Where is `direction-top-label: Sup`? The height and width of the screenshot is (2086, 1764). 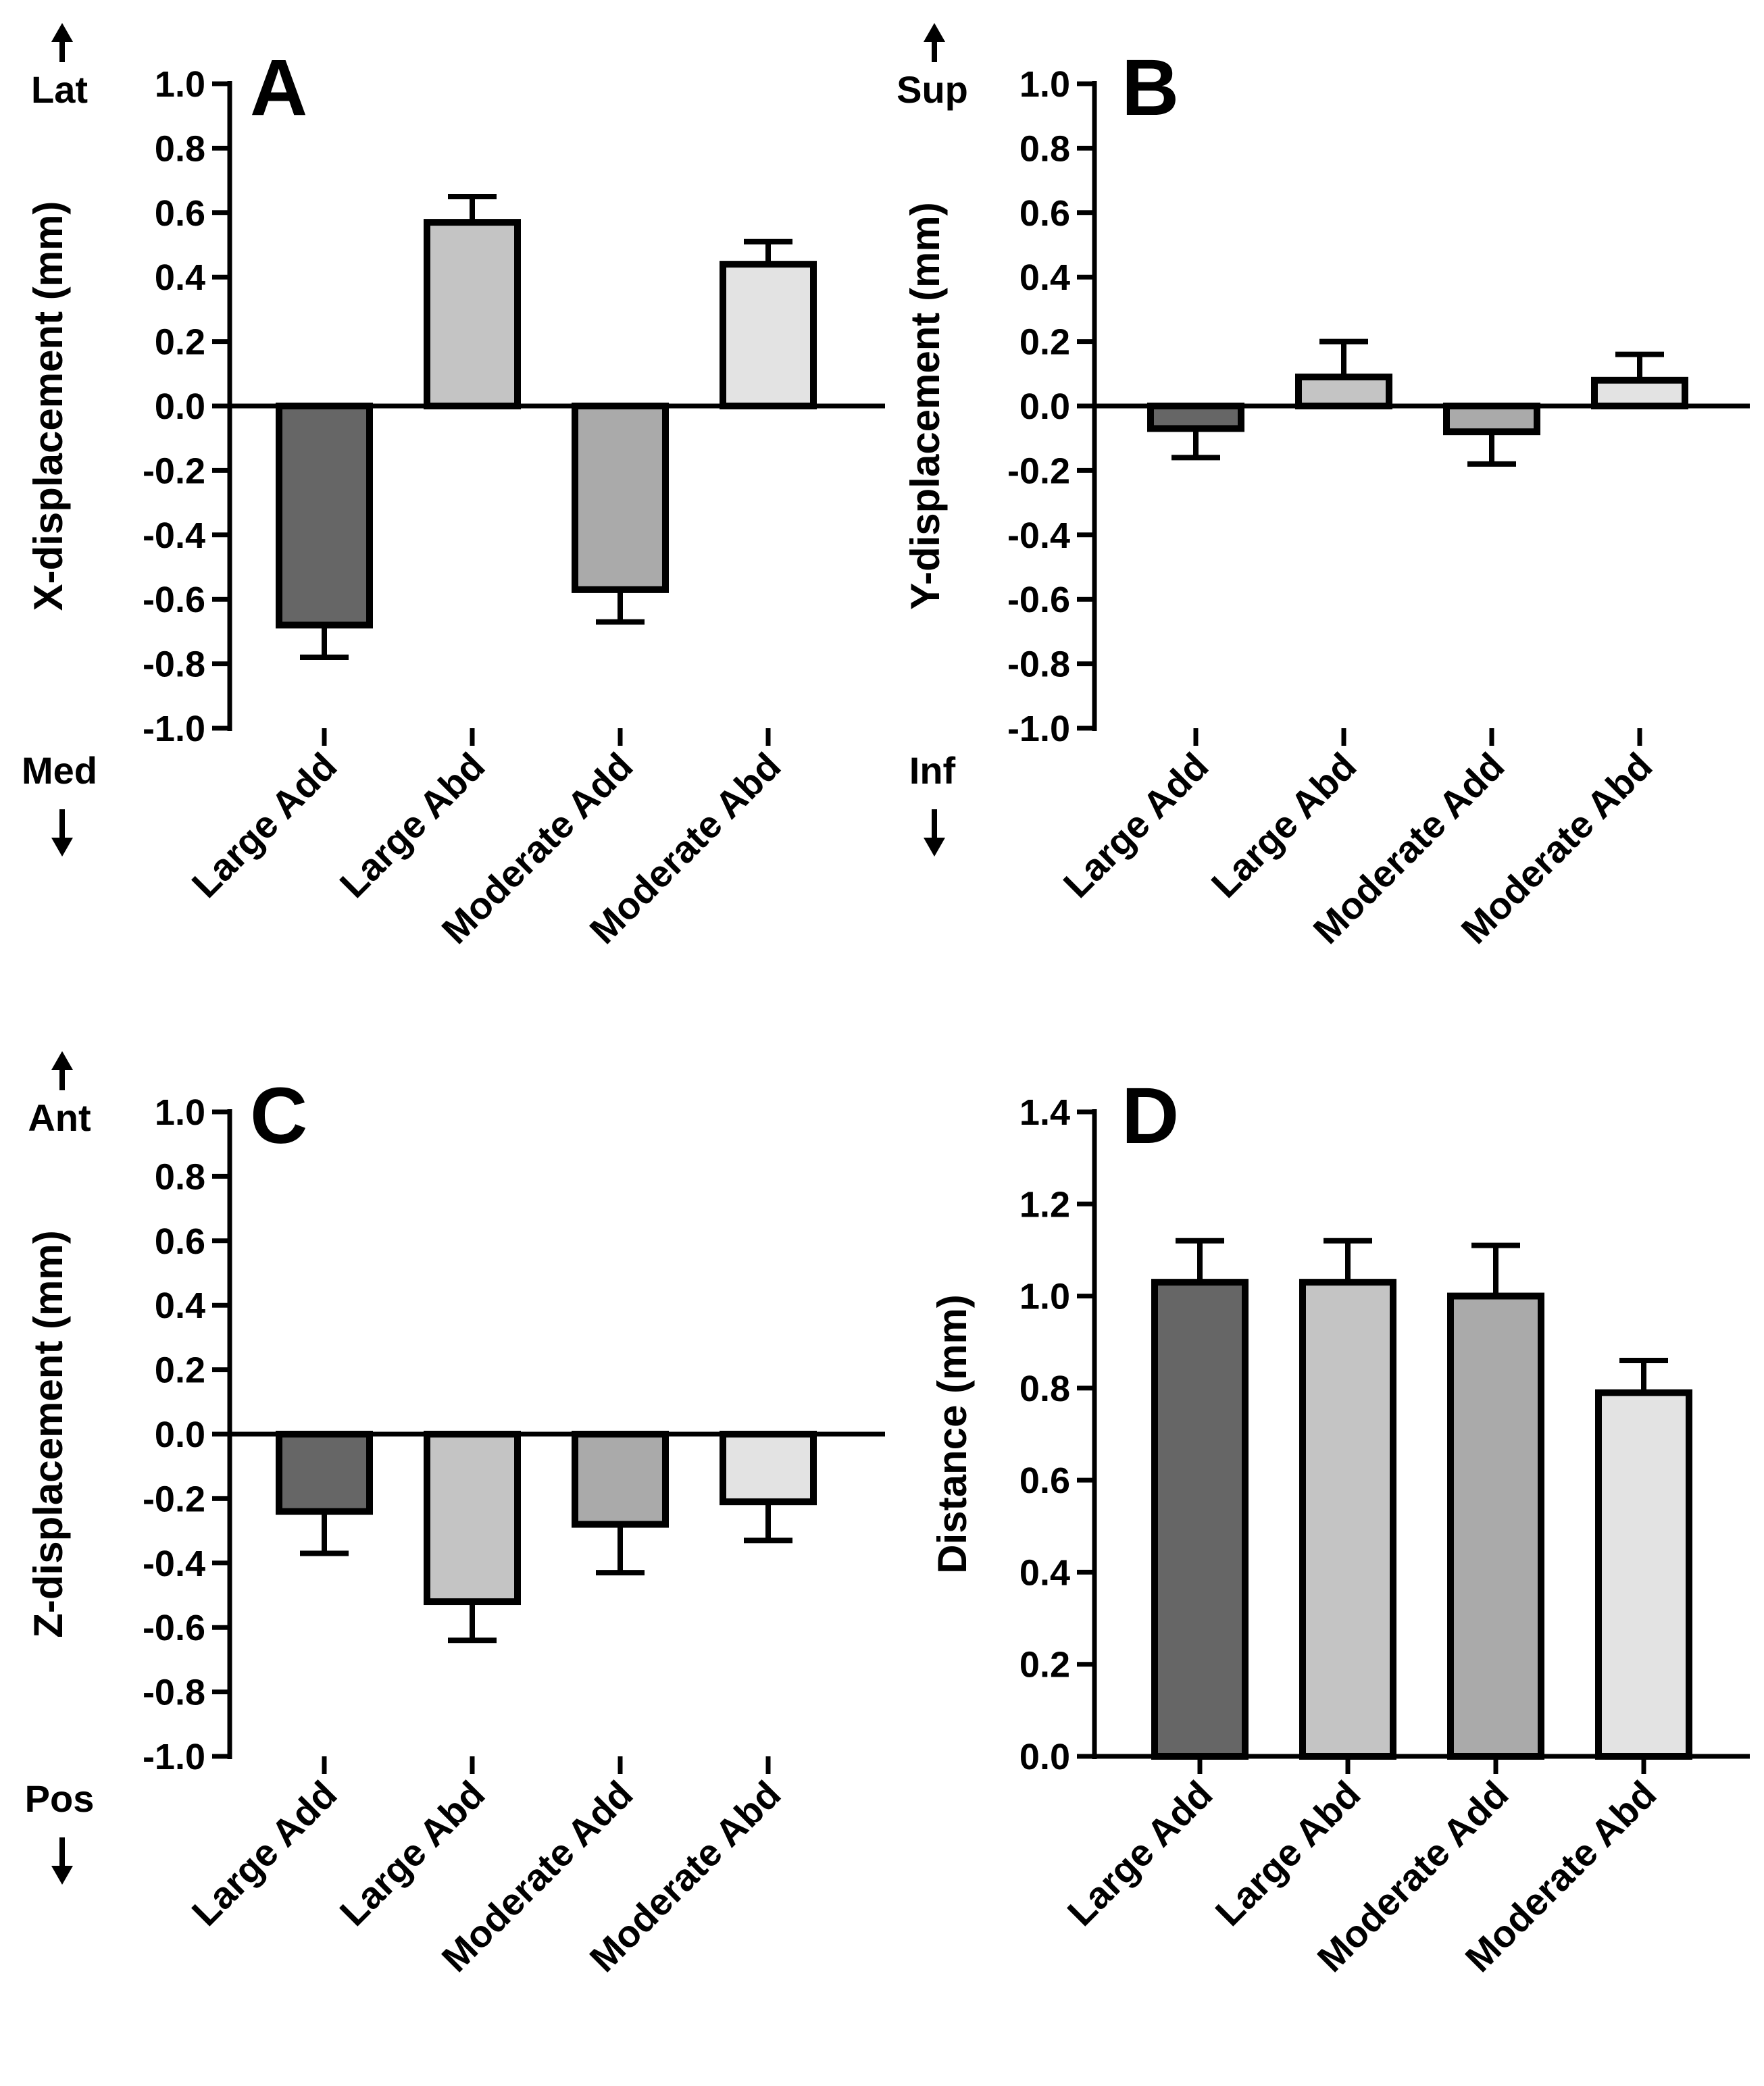 direction-top-label: Sup is located at coordinates (932, 89).